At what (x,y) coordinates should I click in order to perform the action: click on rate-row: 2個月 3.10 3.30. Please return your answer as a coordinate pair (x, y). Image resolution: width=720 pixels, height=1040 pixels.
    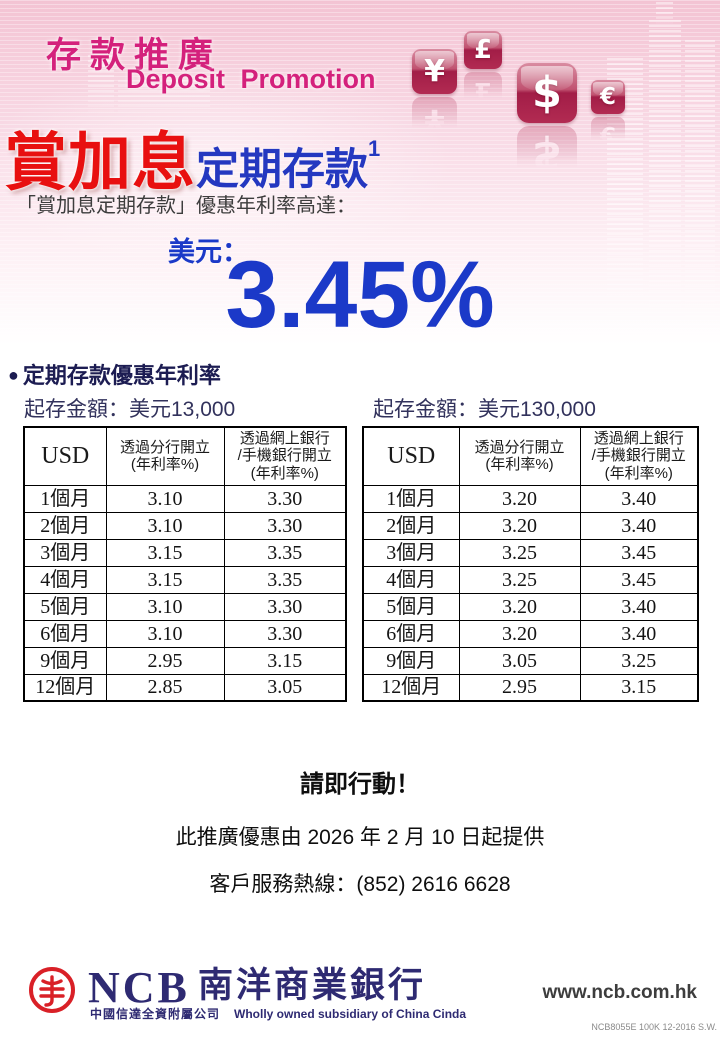
    Looking at the image, I should click on (185, 525).